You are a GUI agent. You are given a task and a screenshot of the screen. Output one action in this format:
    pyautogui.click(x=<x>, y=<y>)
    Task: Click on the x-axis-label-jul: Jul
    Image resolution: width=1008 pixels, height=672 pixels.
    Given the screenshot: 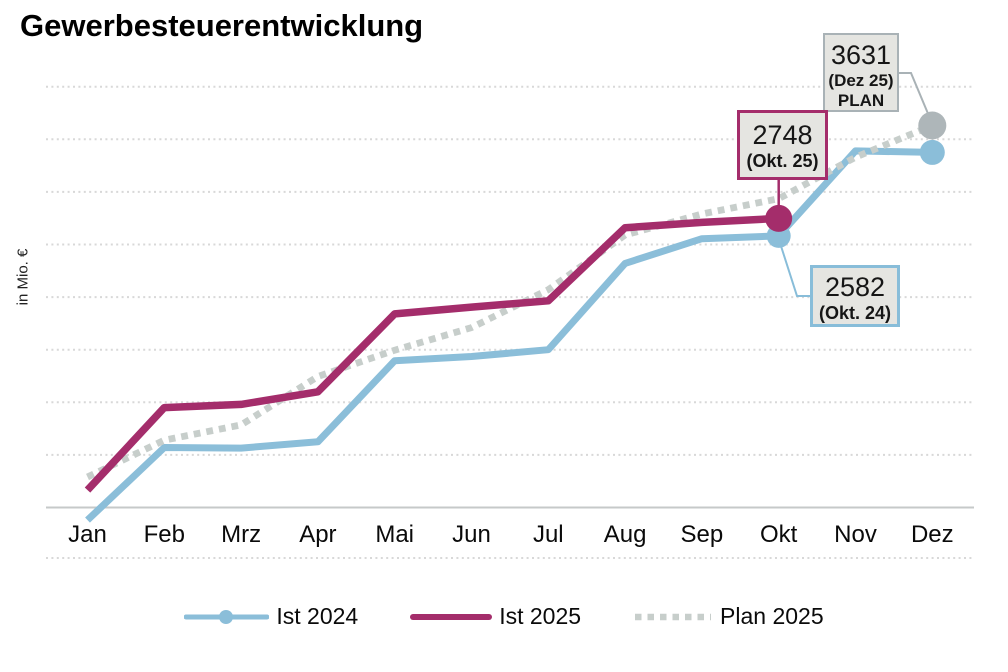 What is the action you would take?
    pyautogui.click(x=548, y=534)
    